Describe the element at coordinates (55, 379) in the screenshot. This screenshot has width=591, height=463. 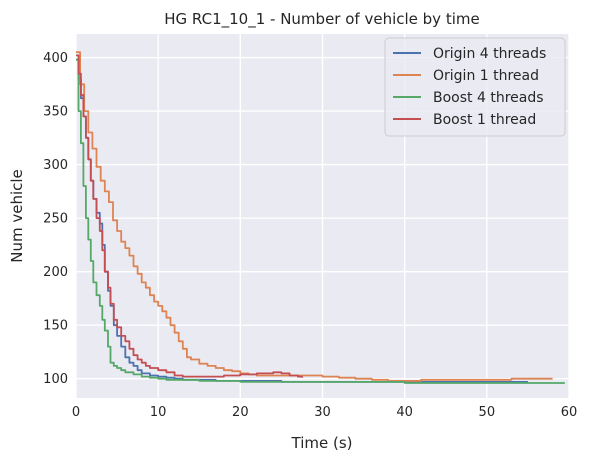
I see `y-tick-label: 100` at that location.